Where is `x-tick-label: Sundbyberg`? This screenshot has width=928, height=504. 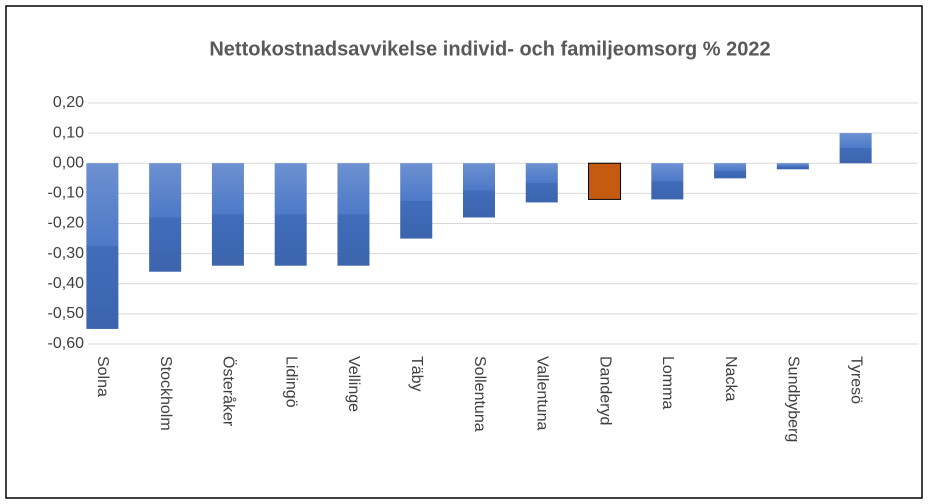
x-tick-label: Sundbyberg is located at coordinates (793, 399).